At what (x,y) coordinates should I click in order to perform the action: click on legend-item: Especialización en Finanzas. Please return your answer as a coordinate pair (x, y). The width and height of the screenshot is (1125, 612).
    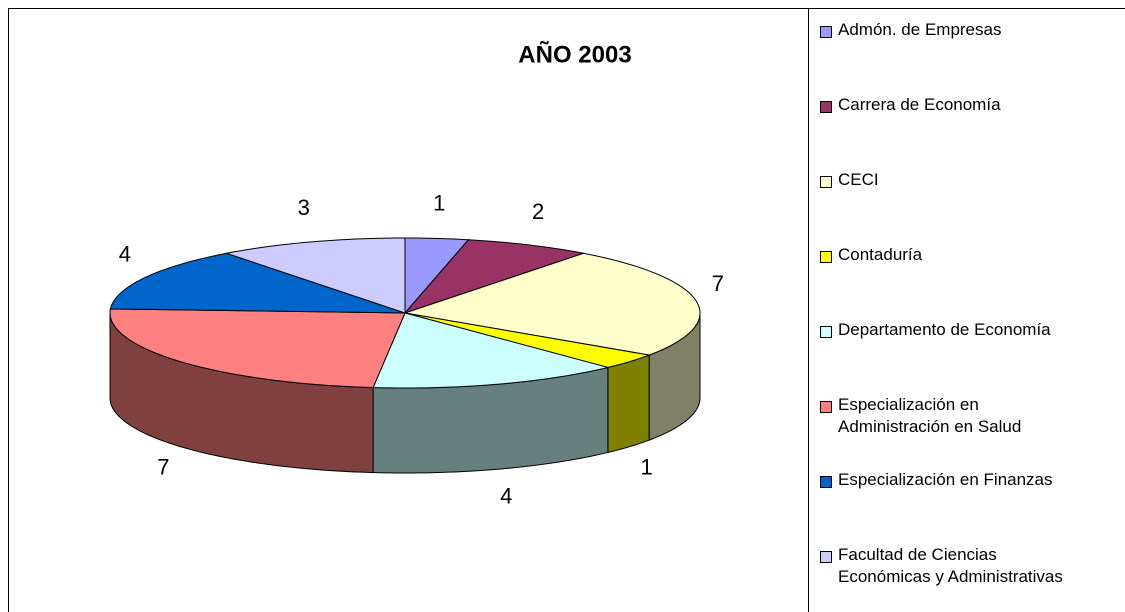
    Looking at the image, I should click on (936, 480).